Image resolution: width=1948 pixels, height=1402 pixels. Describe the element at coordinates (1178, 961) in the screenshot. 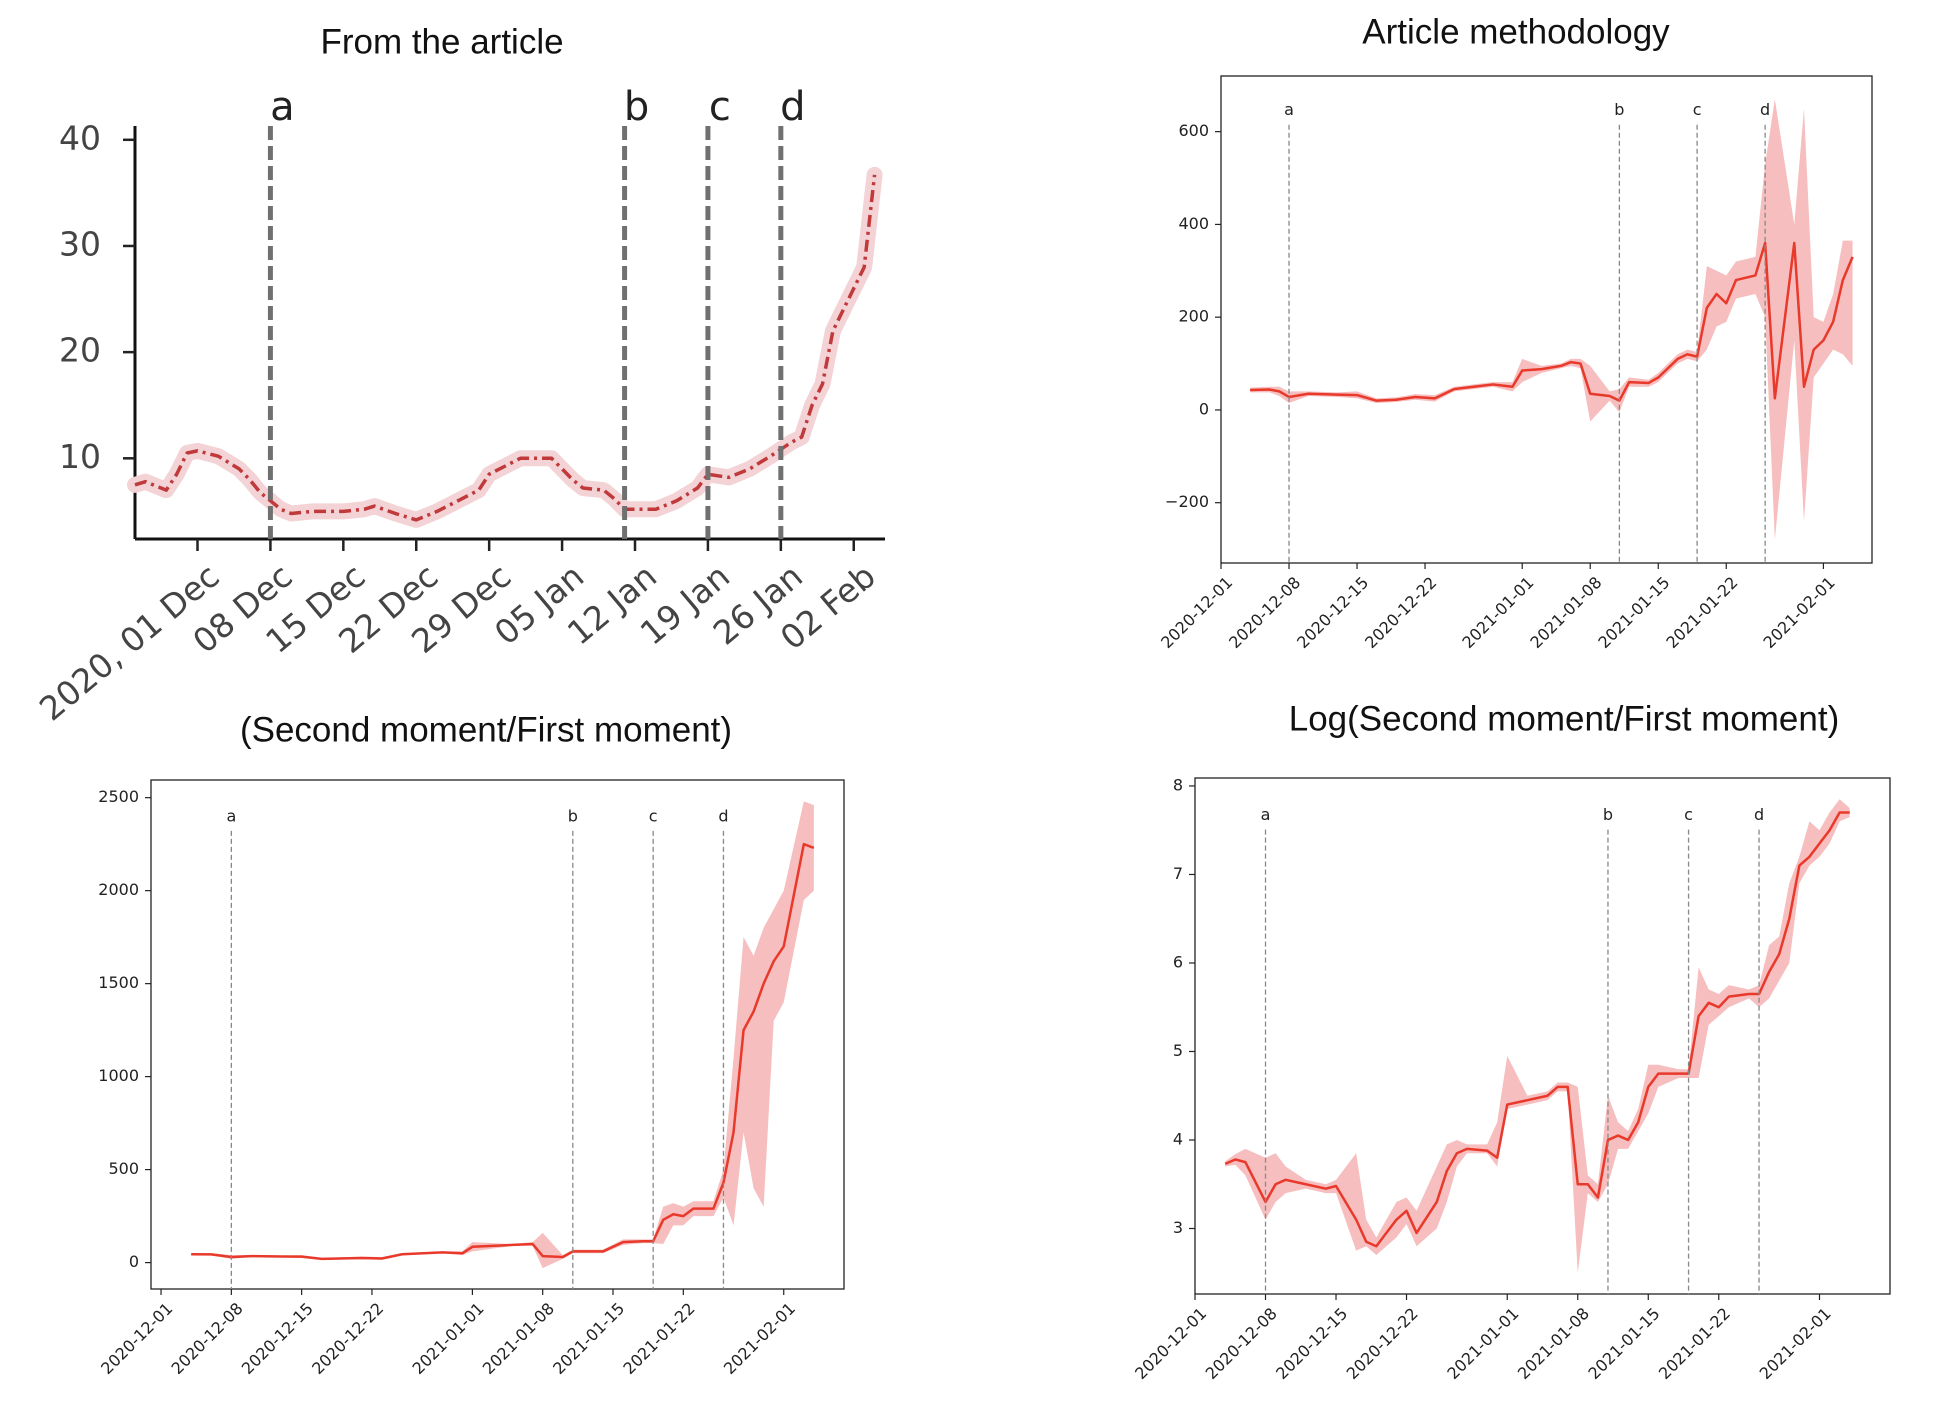

I see `y-tick-label: 6` at that location.